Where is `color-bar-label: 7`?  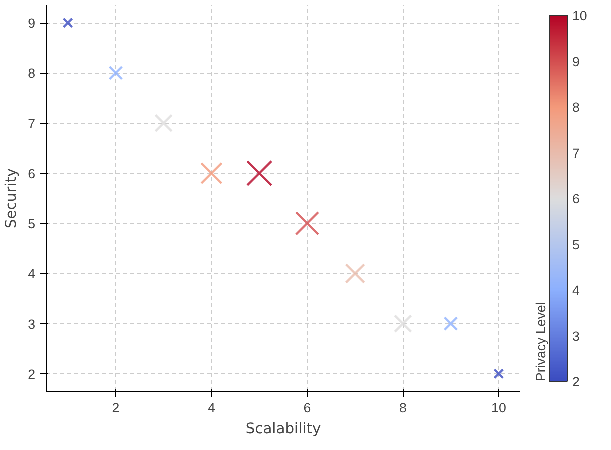
color-bar-label: 7 is located at coordinates (576, 153).